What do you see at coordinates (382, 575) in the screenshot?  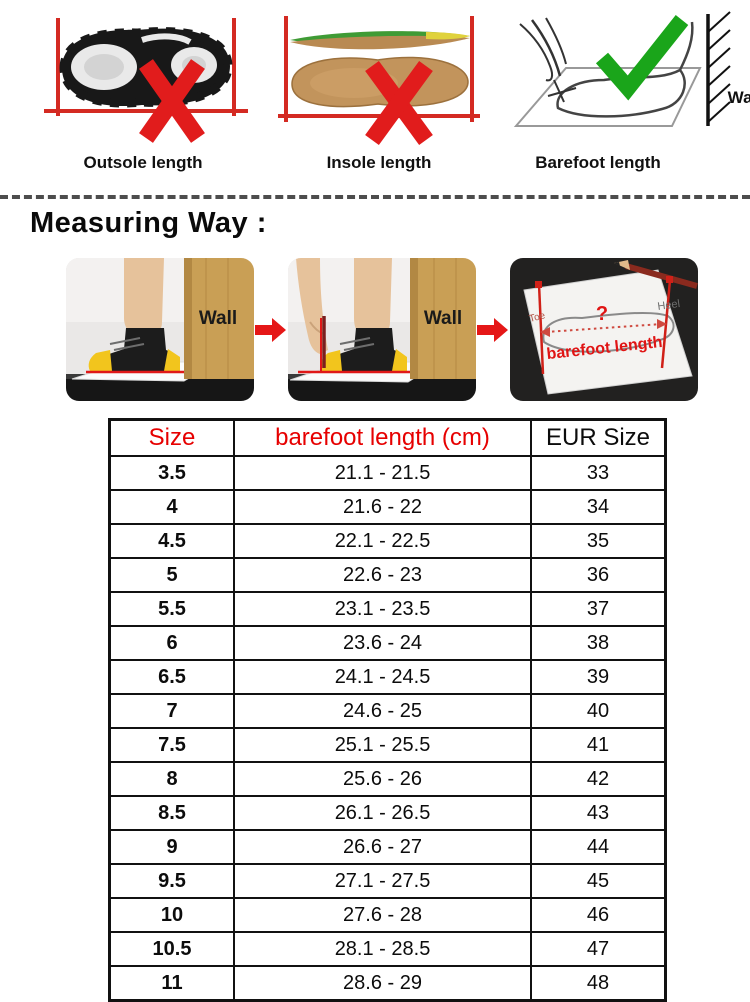 I see `cell-barefoot-length: 22.6 - 23` at bounding box center [382, 575].